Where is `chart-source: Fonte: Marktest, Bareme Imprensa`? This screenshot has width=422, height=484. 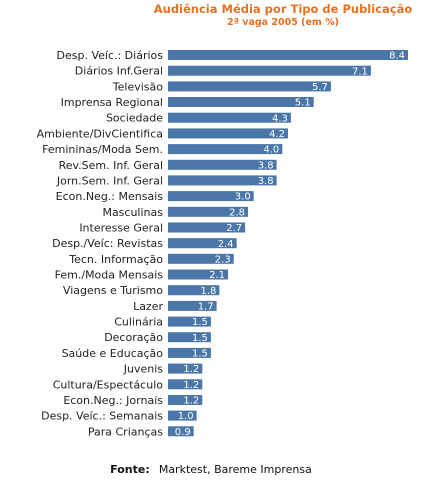
chart-source: Fonte: Marktest, Bareme Imprensa is located at coordinates (211, 467).